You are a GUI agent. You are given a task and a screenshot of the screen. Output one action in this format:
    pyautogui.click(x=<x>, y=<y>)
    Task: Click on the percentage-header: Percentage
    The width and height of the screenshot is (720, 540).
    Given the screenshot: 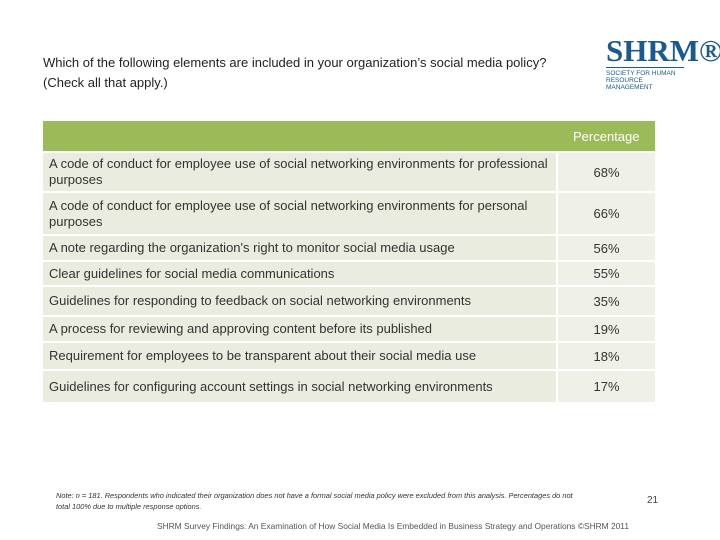 What is the action you would take?
    pyautogui.click(x=606, y=136)
    